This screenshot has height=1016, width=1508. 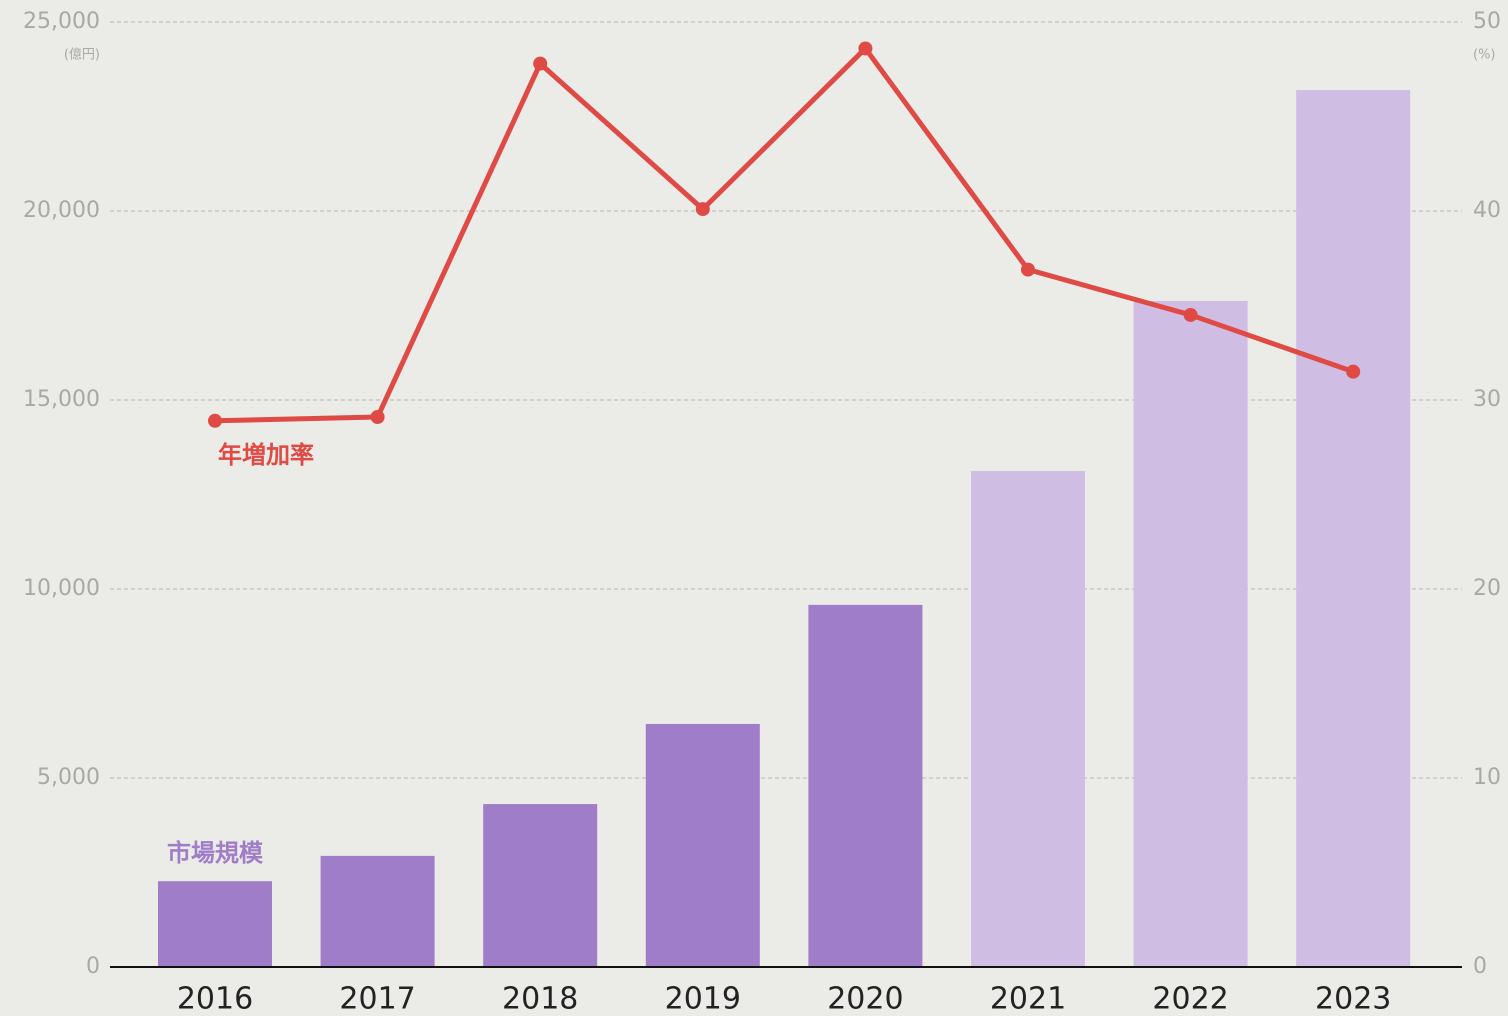 I want to click on series-label: 年増加率, so click(x=266, y=455).